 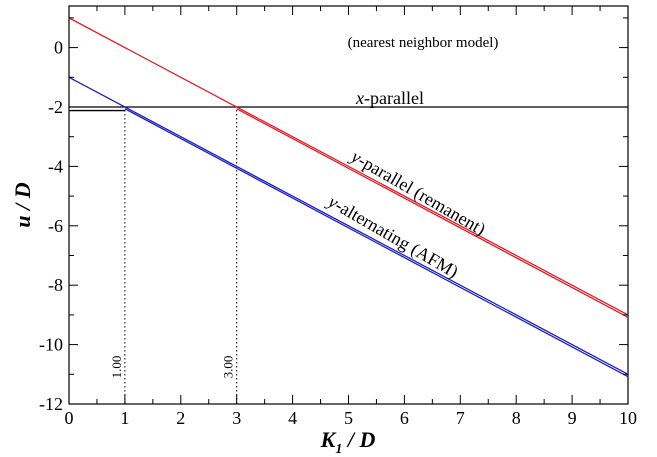 I want to click on x-axis-title-sub: 1, so click(x=338, y=449).